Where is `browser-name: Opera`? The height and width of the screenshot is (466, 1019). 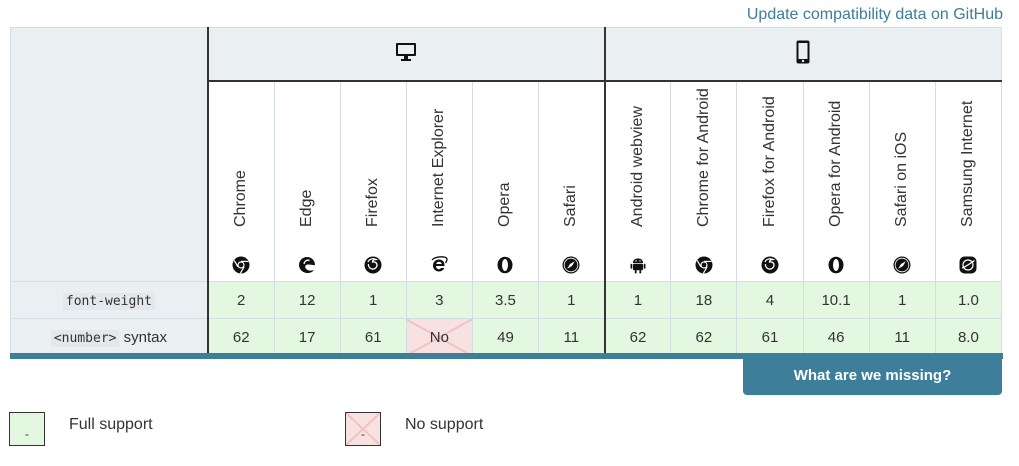
browser-name: Opera is located at coordinates (505, 204).